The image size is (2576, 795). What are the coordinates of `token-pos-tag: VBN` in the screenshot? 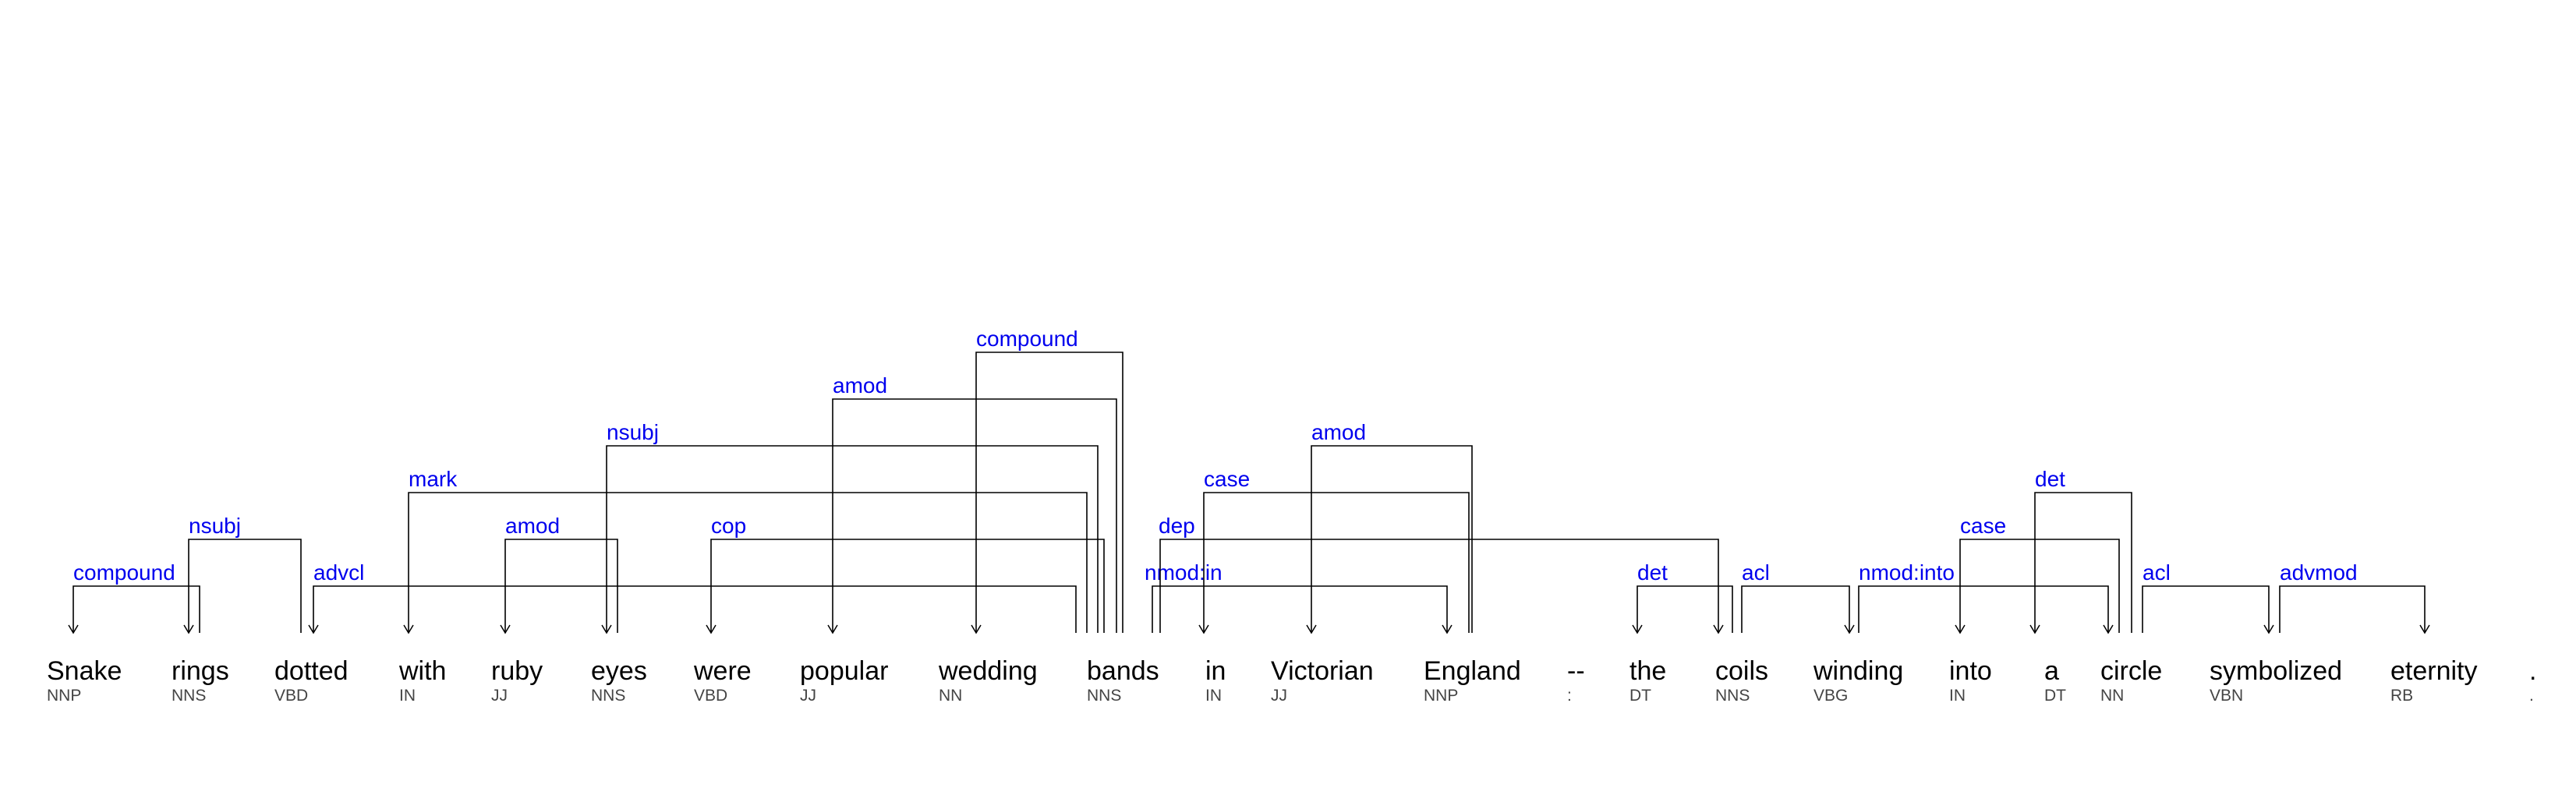 It's located at (2226, 696).